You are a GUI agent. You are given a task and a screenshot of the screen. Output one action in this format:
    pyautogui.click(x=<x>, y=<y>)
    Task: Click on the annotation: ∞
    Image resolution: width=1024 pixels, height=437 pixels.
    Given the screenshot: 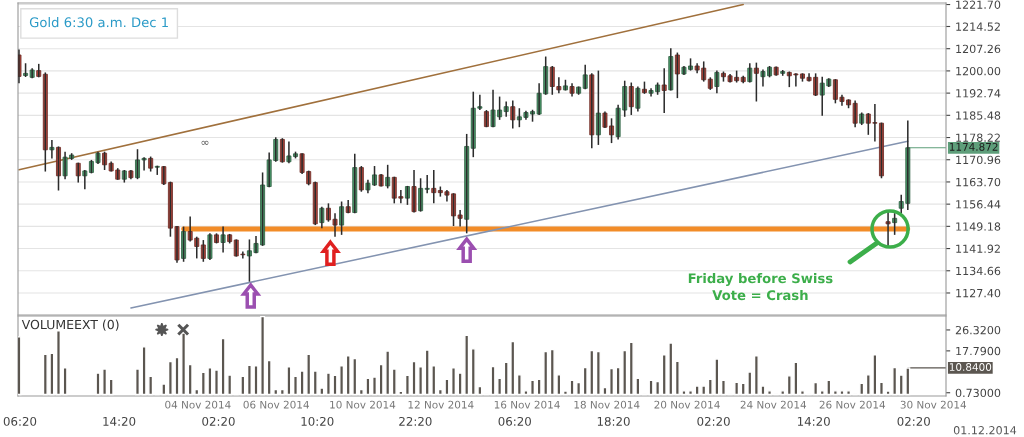 What is the action you would take?
    pyautogui.click(x=205, y=142)
    